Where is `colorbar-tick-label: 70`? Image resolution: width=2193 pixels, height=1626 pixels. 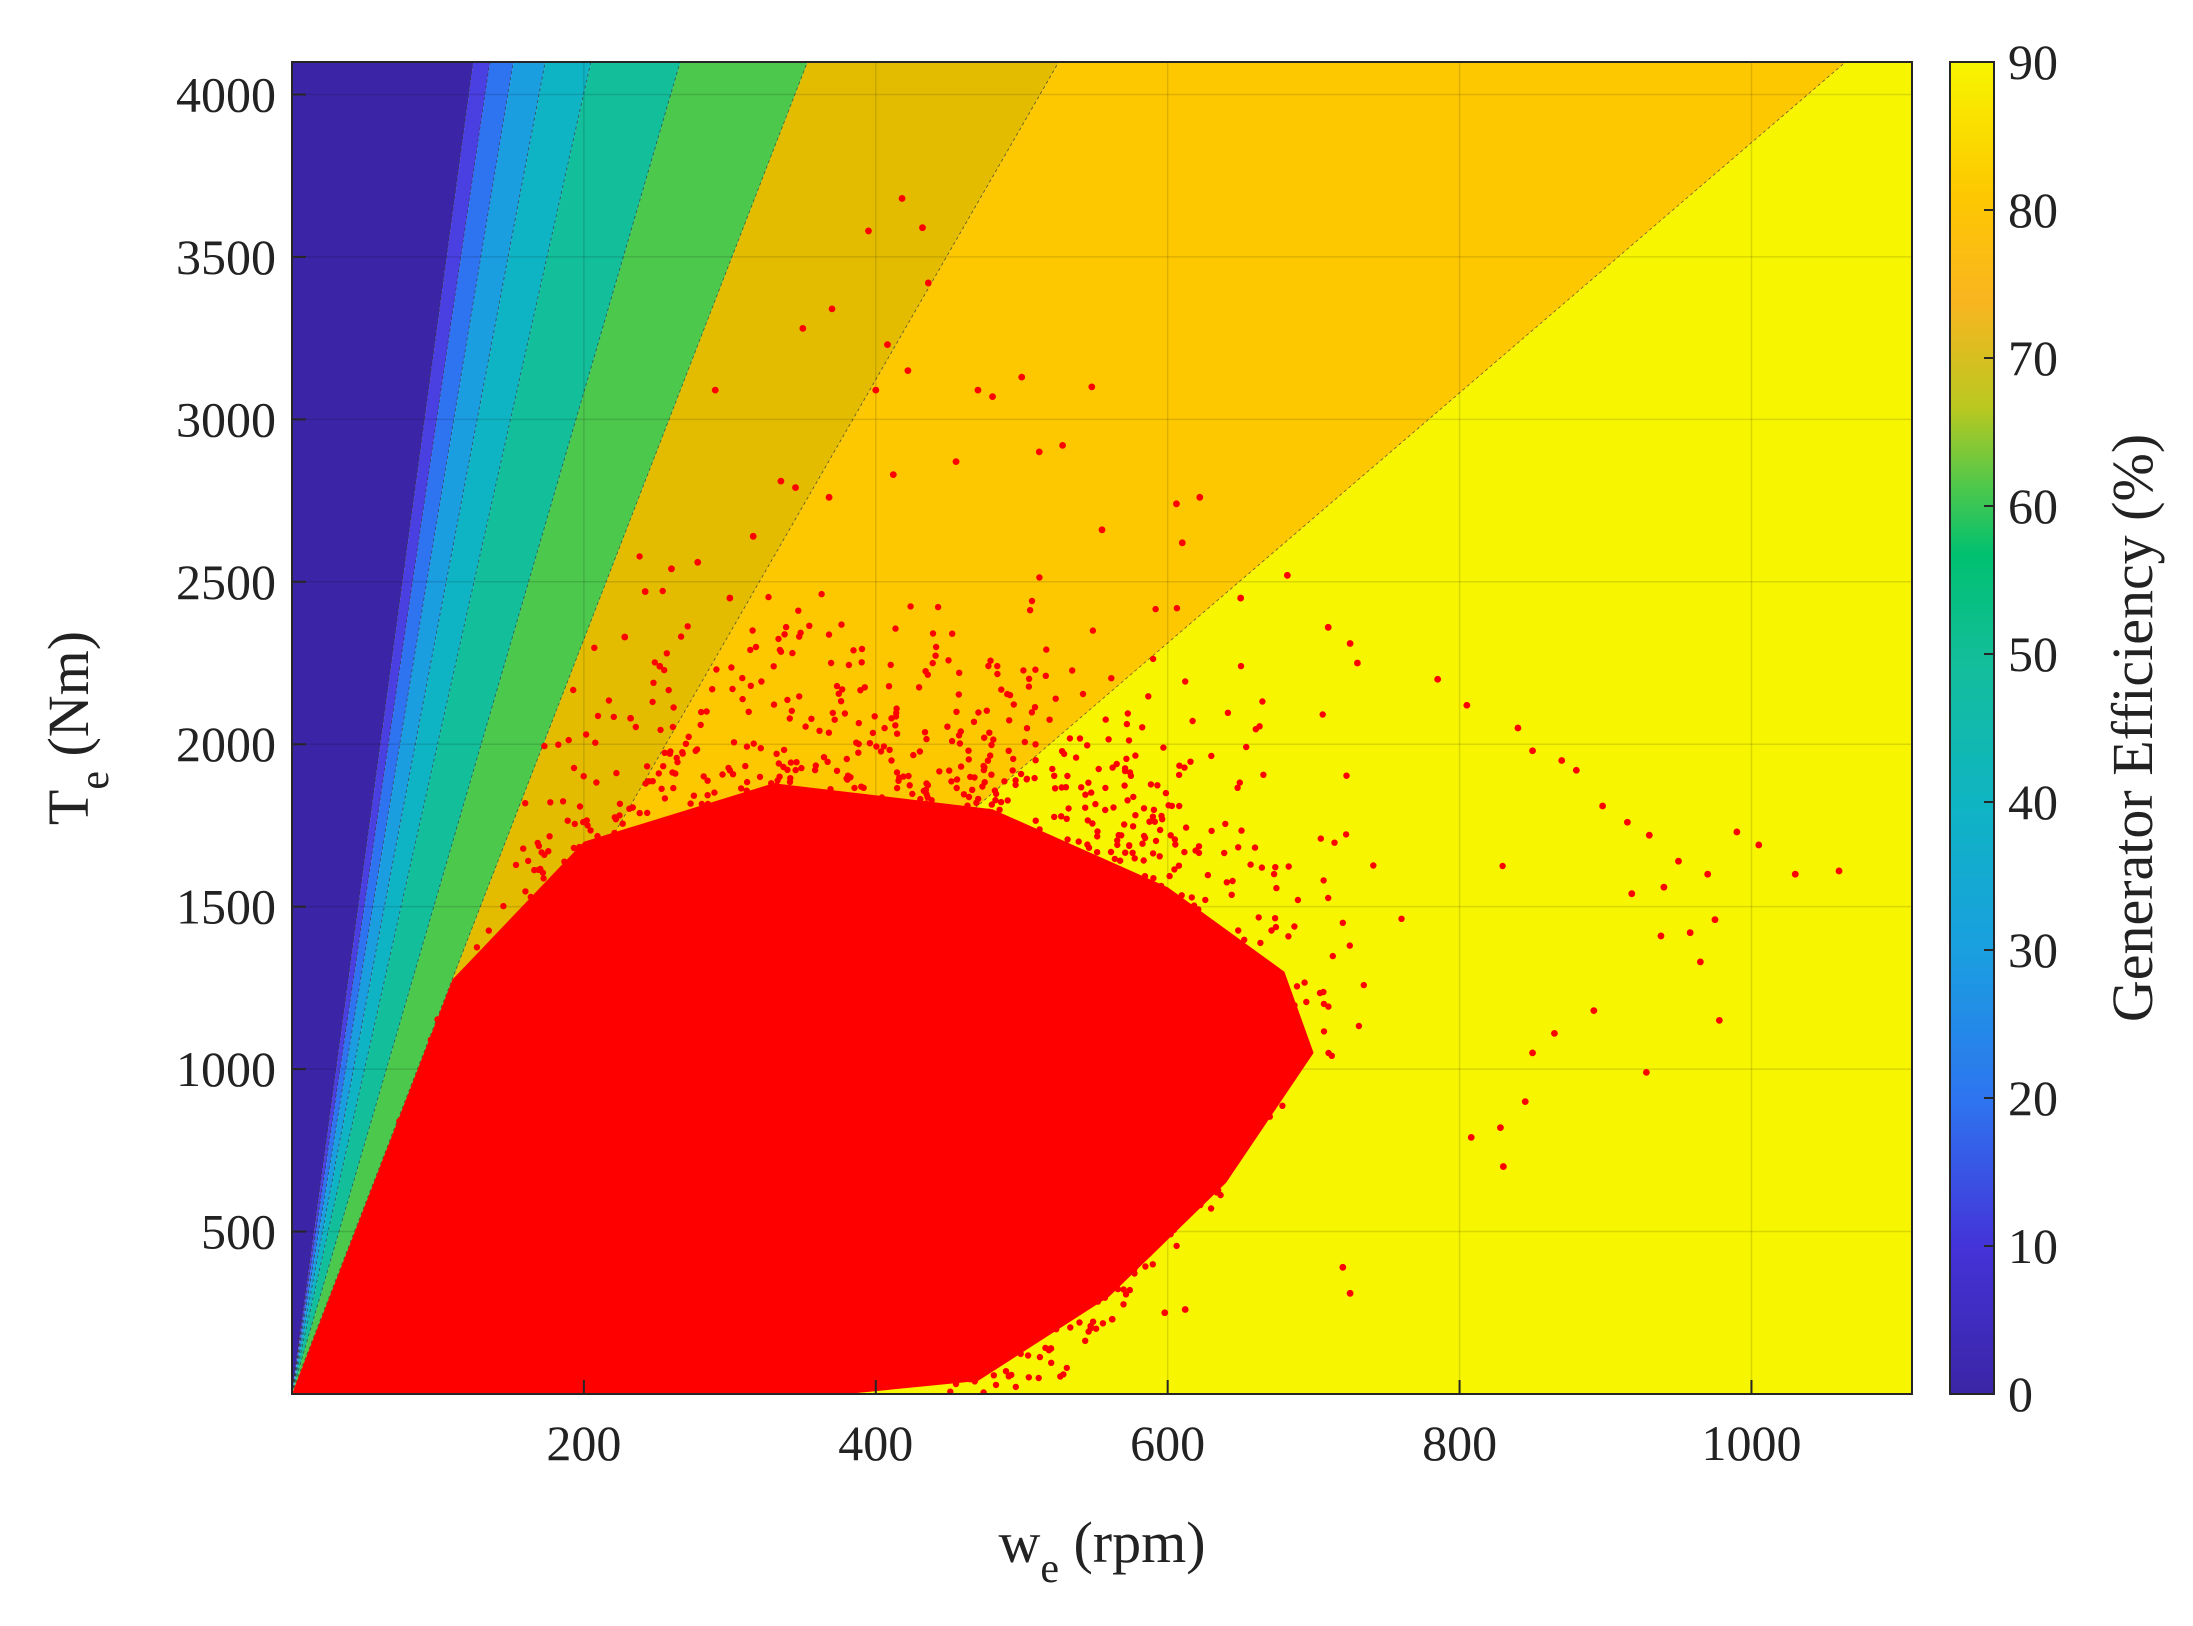 colorbar-tick-label: 70 is located at coordinates (2033, 358).